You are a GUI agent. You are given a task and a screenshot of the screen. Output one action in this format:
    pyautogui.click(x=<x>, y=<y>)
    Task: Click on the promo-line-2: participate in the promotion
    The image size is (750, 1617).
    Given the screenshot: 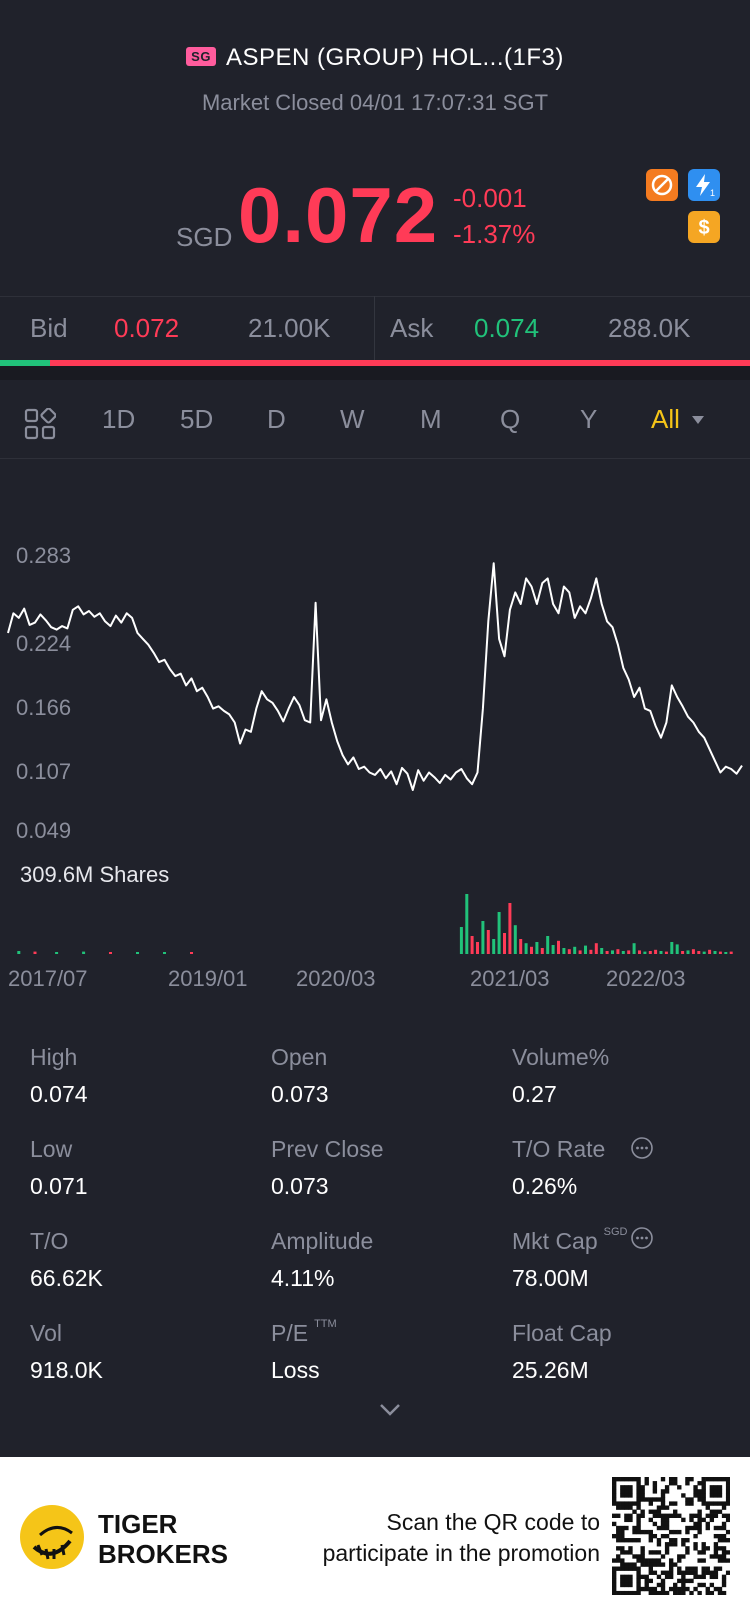 What is the action you would take?
    pyautogui.click(x=461, y=1553)
    